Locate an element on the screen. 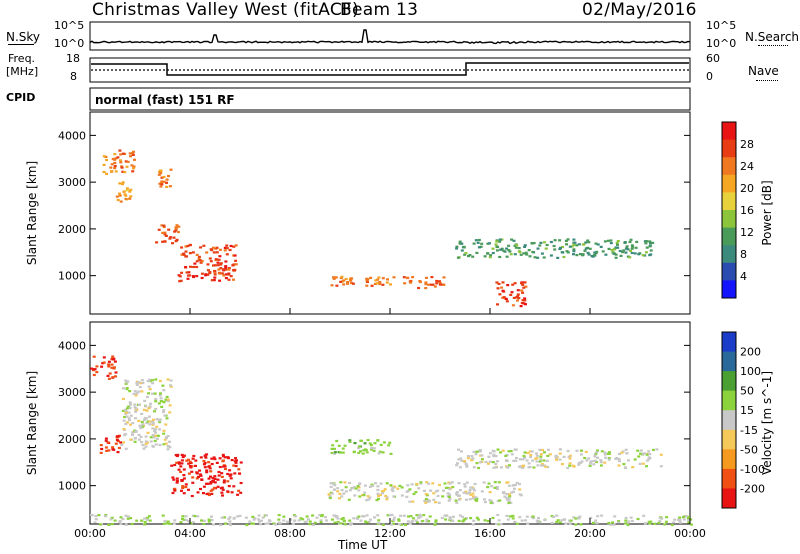 The image size is (800, 554). x-tick-label: 00:00 is located at coordinates (690, 533).